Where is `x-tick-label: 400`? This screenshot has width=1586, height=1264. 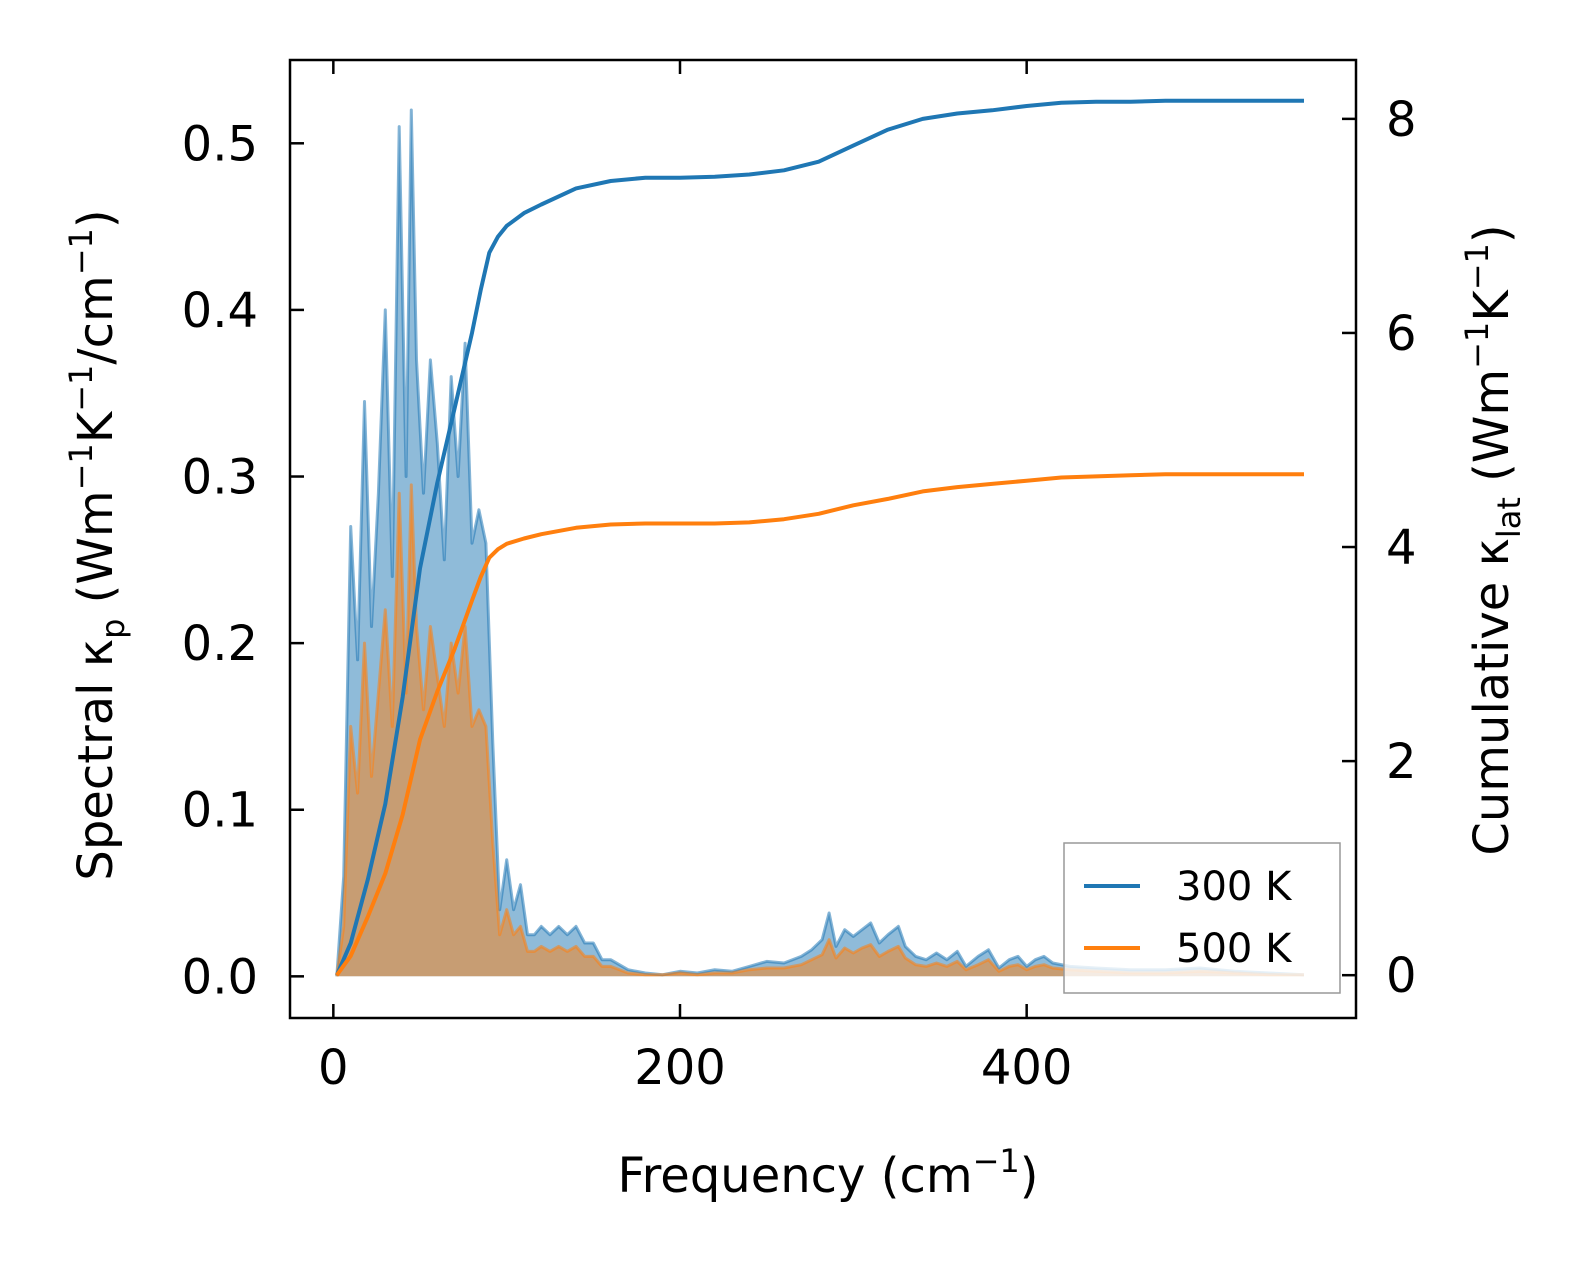
x-tick-label: 400 is located at coordinates (1027, 1068).